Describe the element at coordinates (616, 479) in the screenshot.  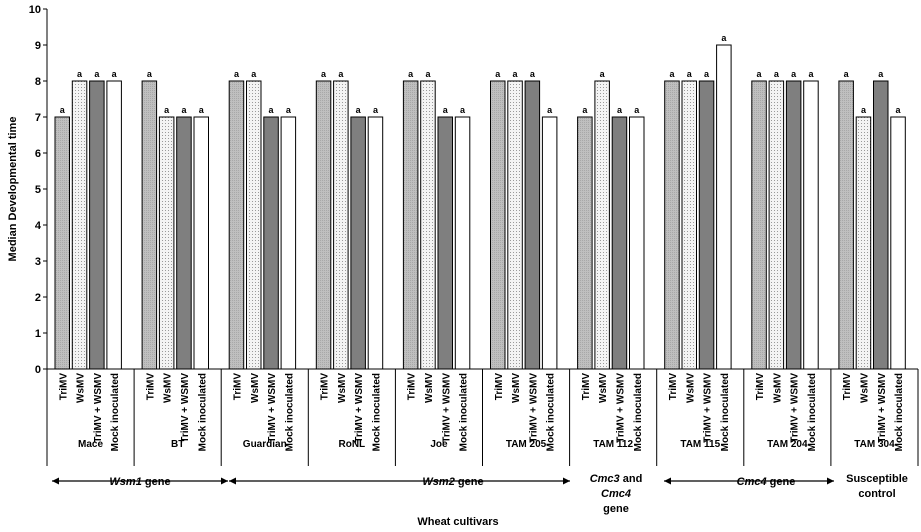
I see `cmc3-cmc4-gene-label-line1: Cmc3 and` at that location.